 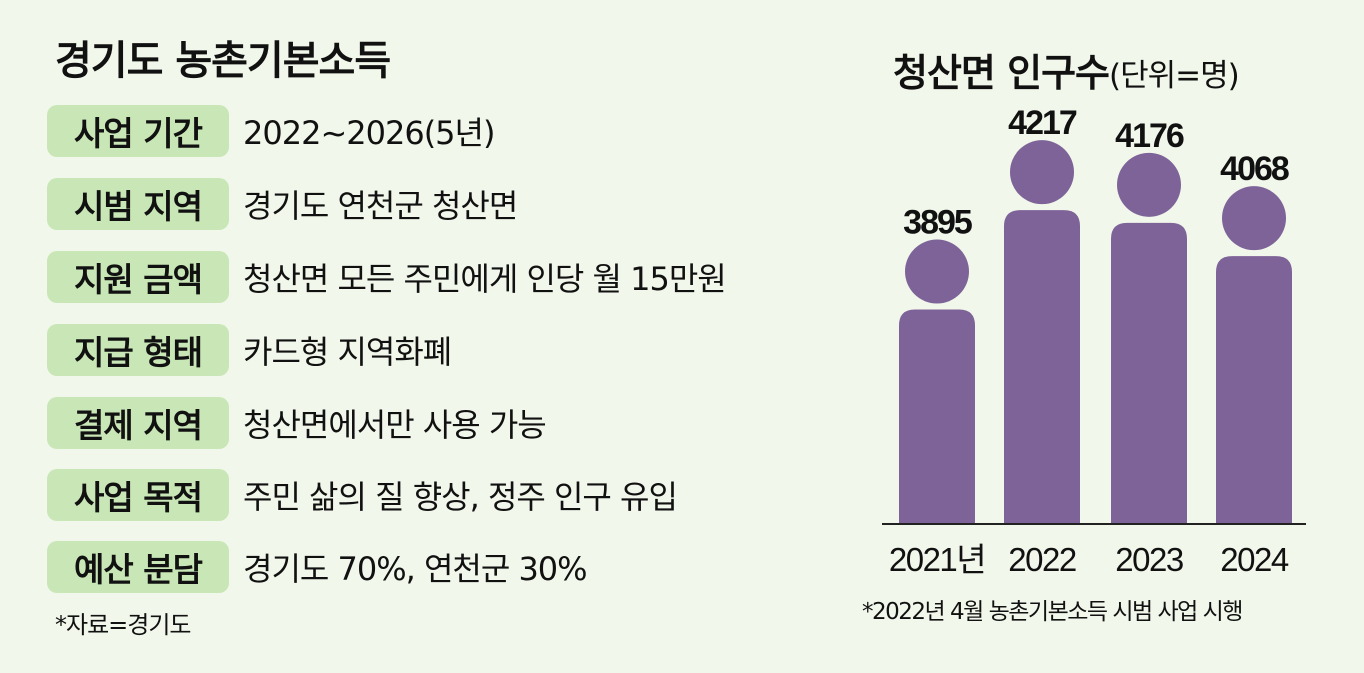 I want to click on info-label: 예산 분담, so click(x=138, y=567).